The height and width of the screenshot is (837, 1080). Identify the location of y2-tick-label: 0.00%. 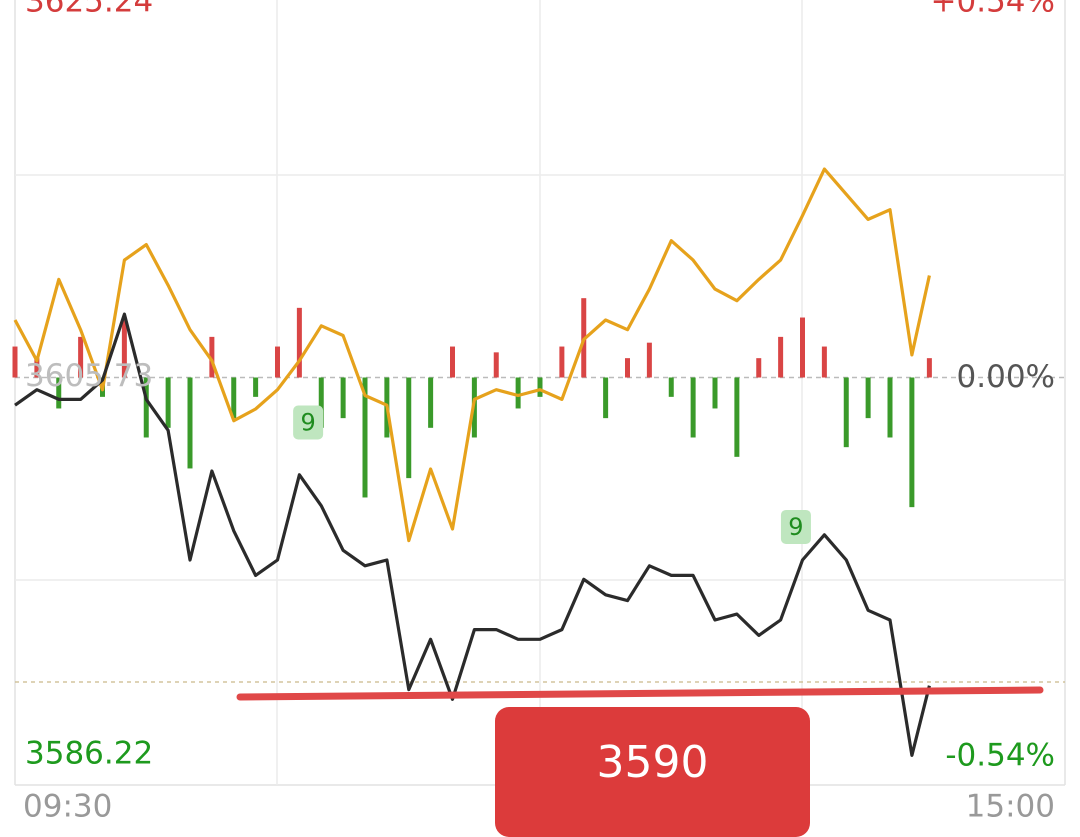
(1006, 377).